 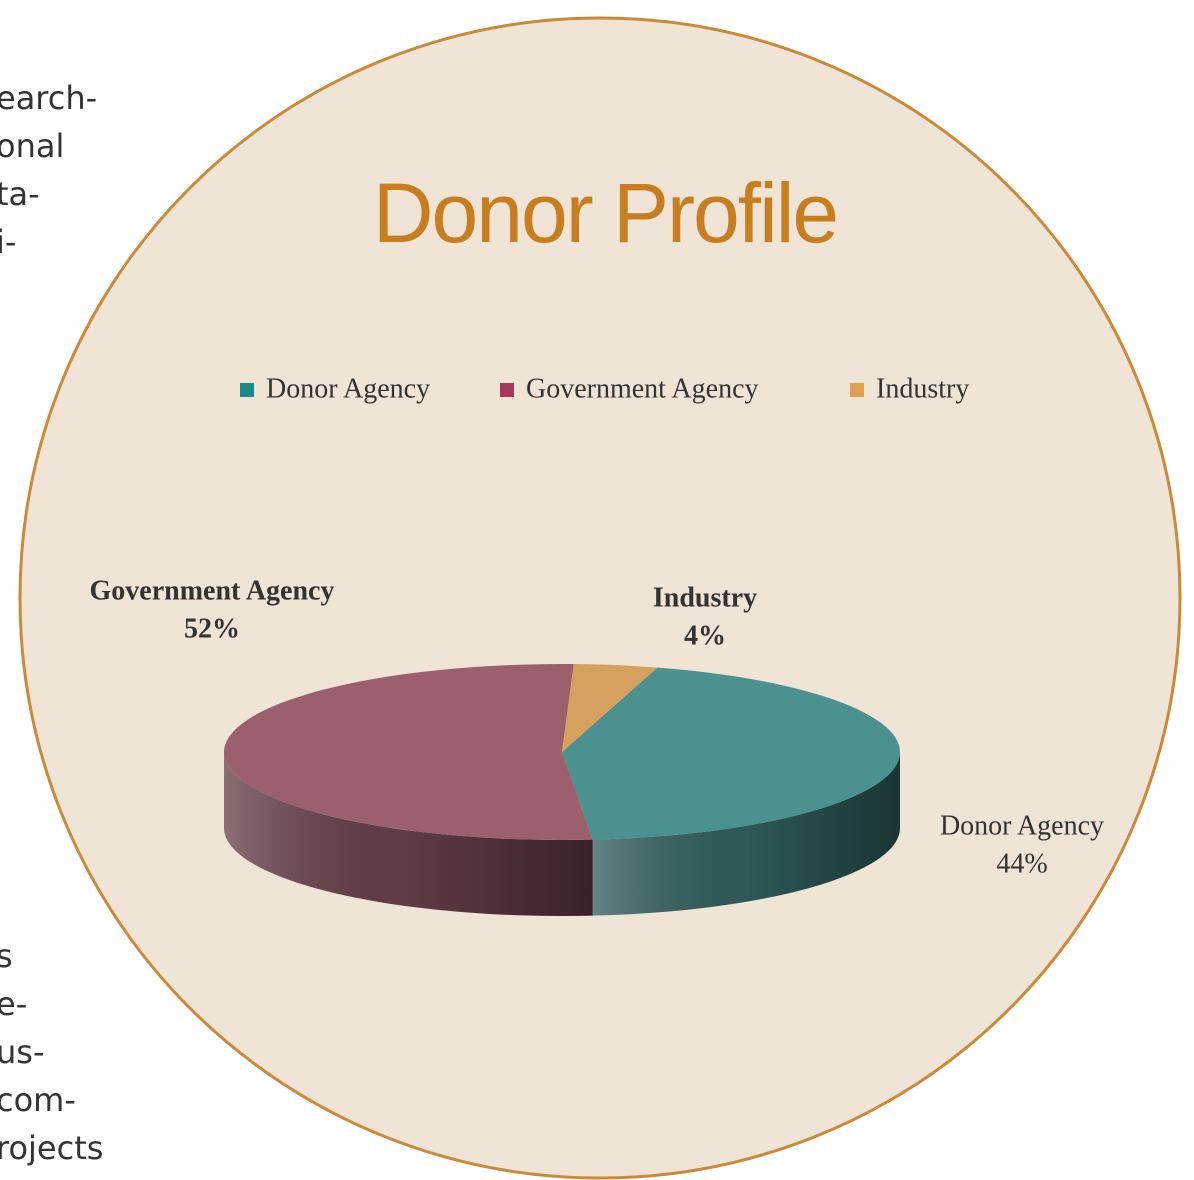 What do you see at coordinates (1022, 825) in the screenshot?
I see `slice-label-name: Donor Agency` at bounding box center [1022, 825].